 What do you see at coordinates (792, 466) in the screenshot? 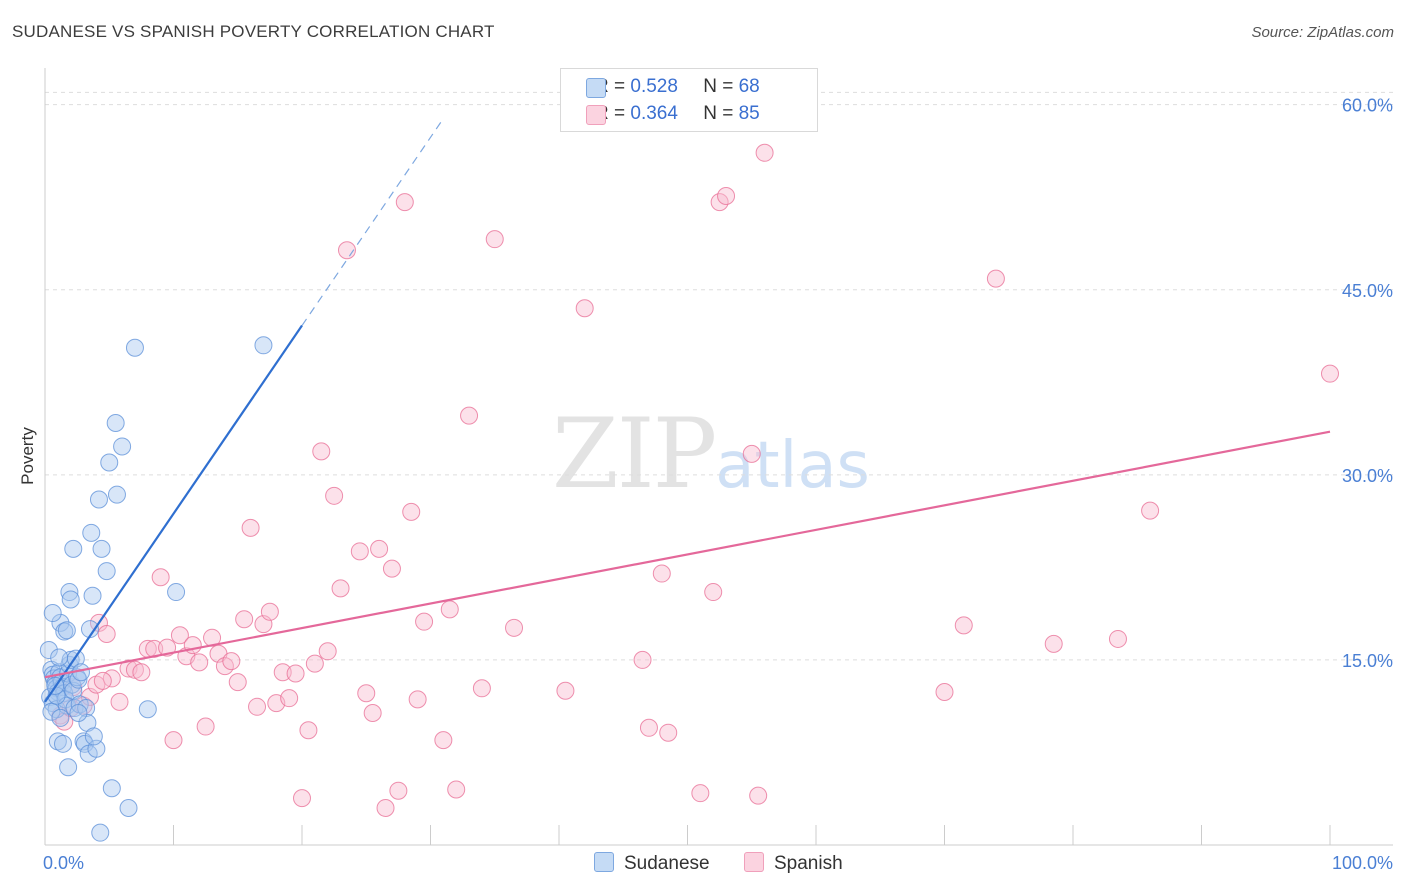
I see `watermark-atlas: atlas` at bounding box center [792, 466].